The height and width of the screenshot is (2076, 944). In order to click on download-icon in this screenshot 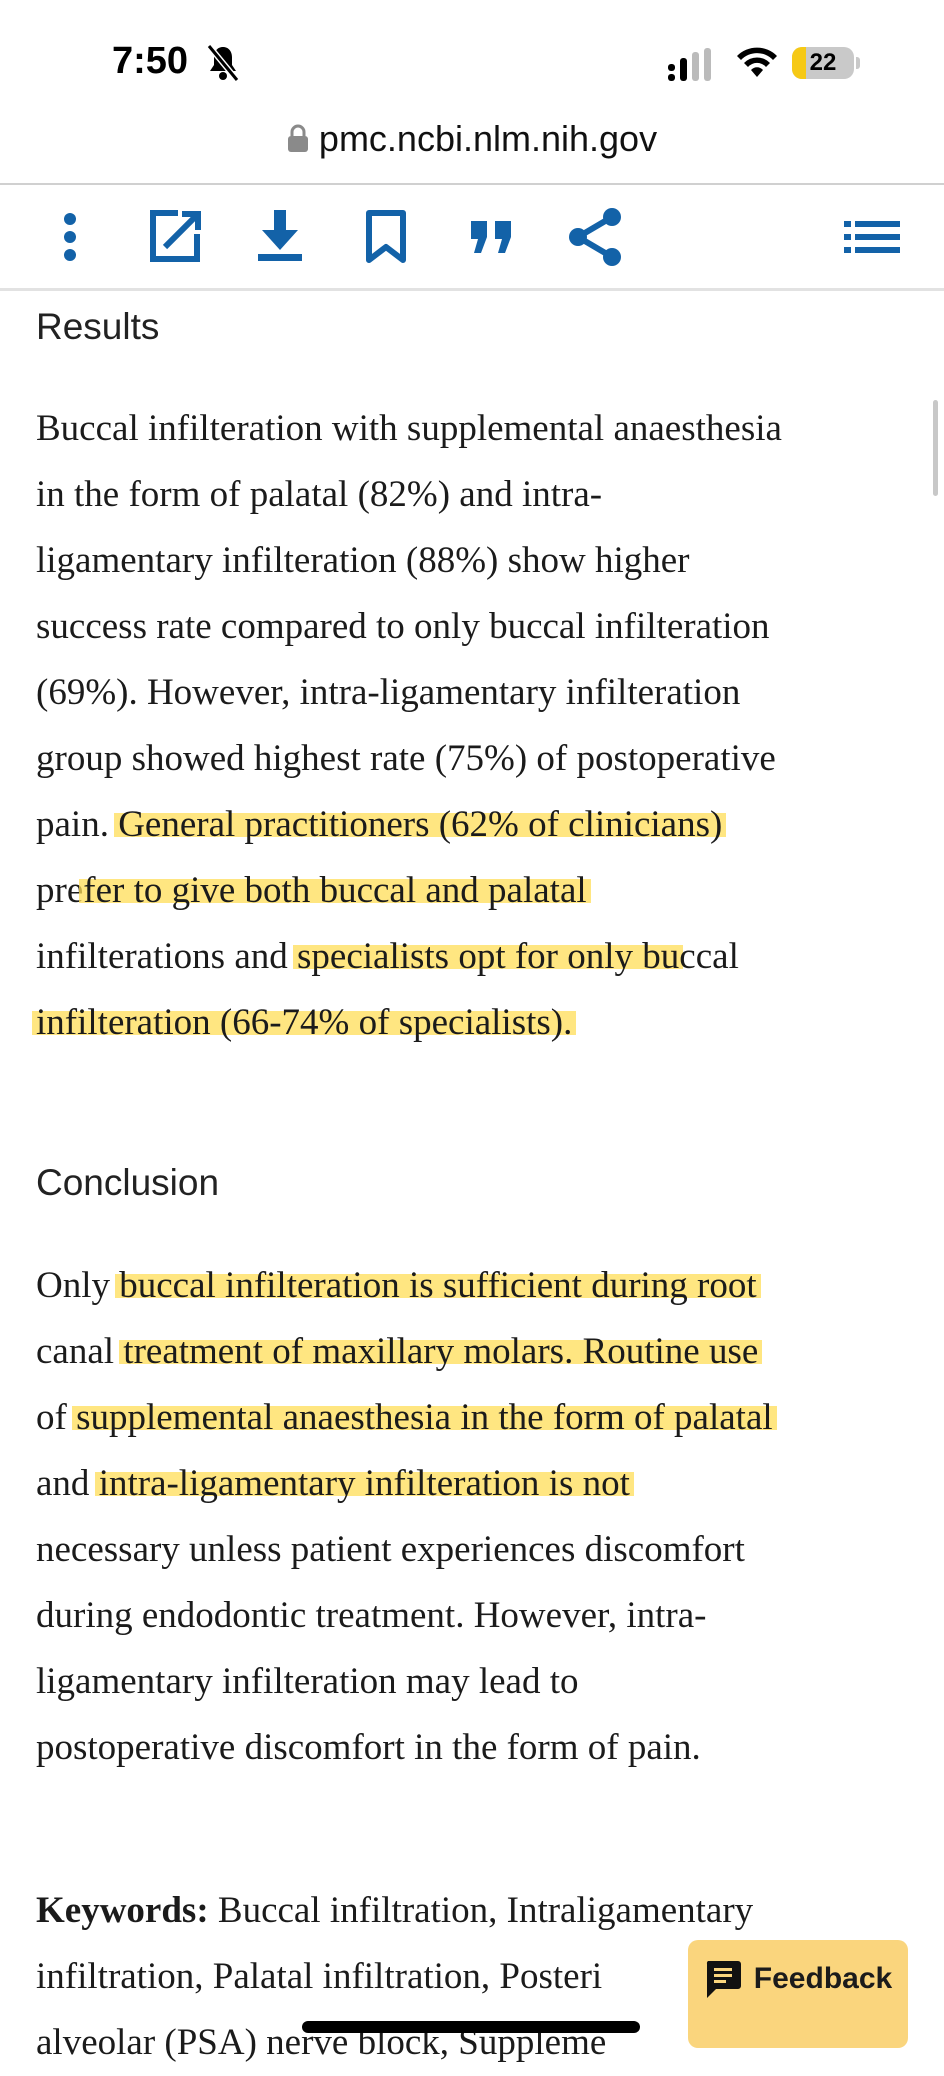, I will do `click(280, 235)`.